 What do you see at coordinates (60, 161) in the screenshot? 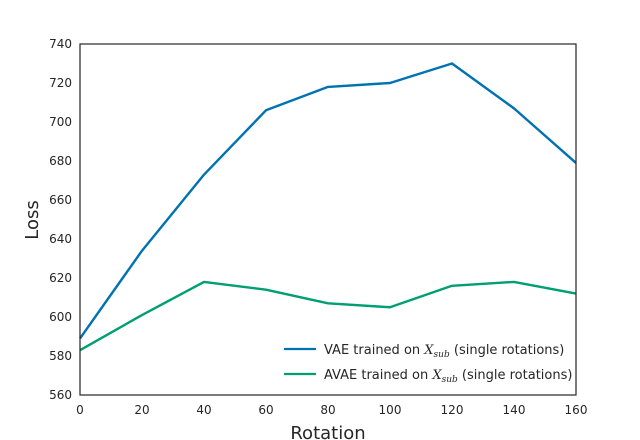
I see `y-tick-label: 680` at bounding box center [60, 161].